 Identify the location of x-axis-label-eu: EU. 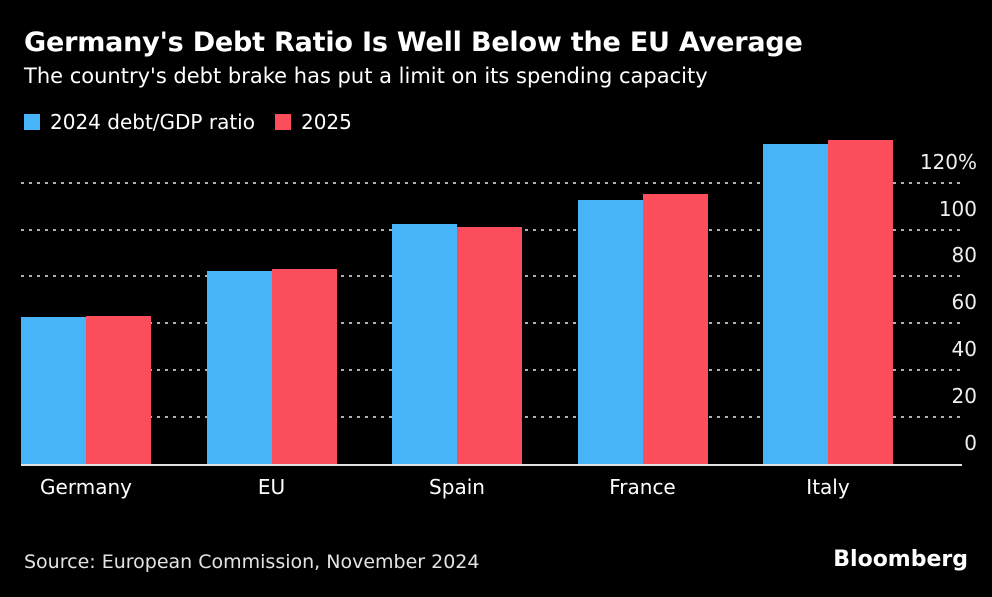
(271, 487).